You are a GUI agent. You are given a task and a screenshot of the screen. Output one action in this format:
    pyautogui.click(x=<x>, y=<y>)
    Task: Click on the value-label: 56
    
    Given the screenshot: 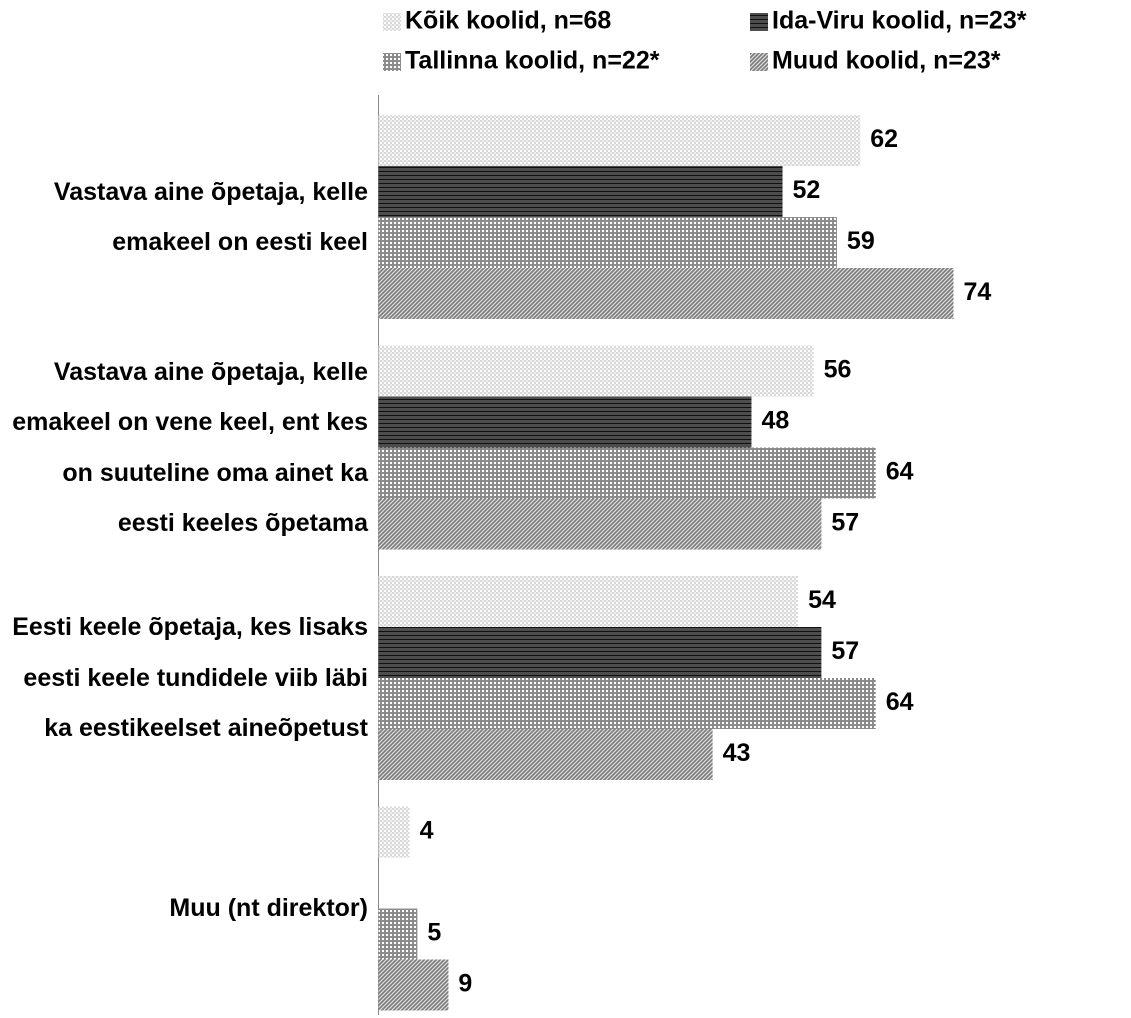 What is the action you would take?
    pyautogui.click(x=838, y=370)
    